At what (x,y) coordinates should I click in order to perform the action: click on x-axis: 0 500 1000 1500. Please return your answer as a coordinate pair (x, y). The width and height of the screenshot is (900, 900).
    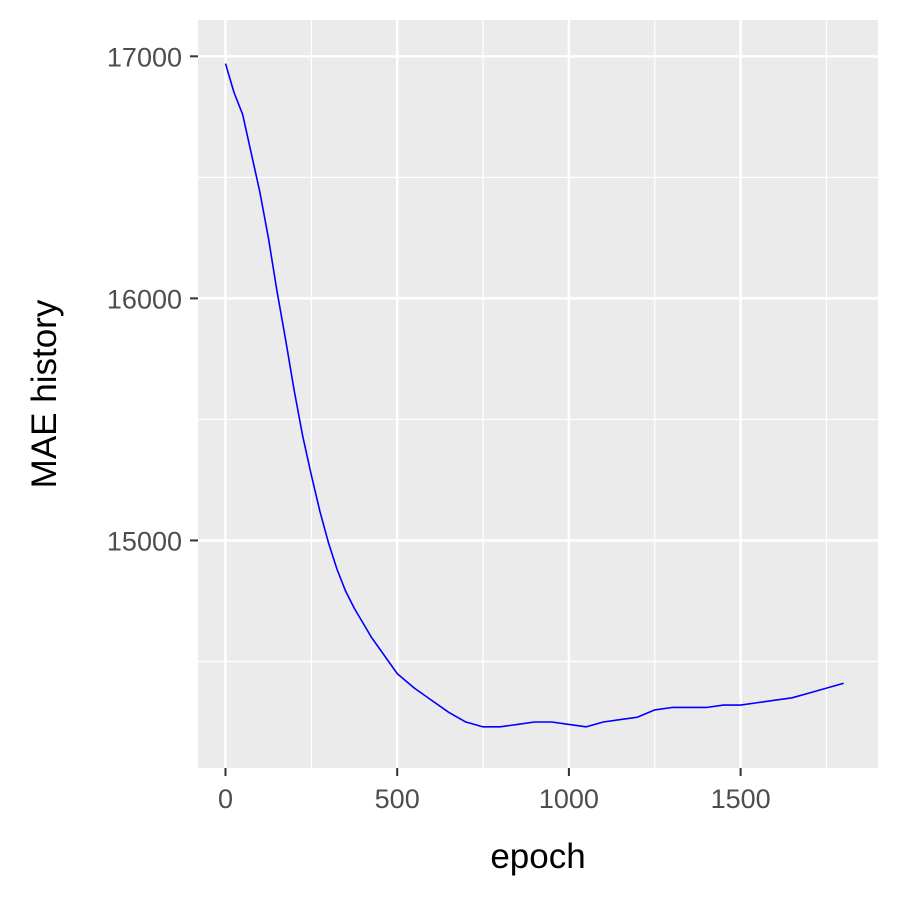
    Looking at the image, I should click on (494, 791).